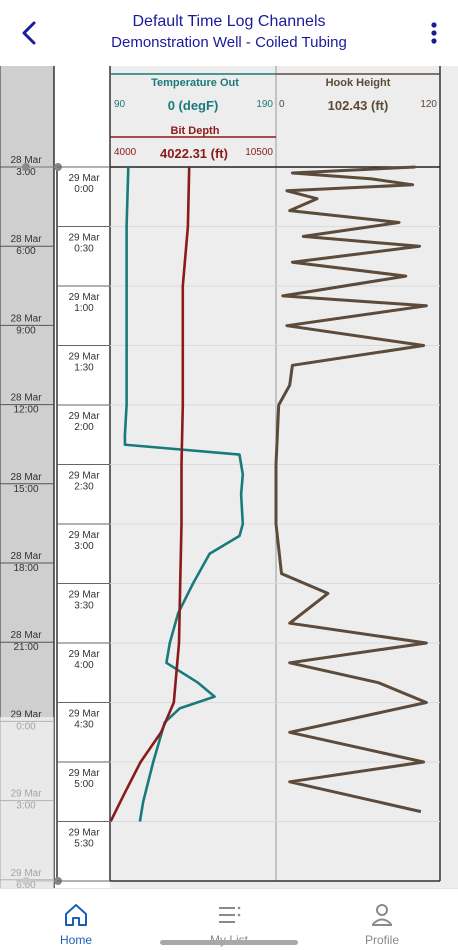 Image resolution: width=458 pixels, height=950 pixels. What do you see at coordinates (84, 189) in the screenshot?
I see `inner-axis-time: 0:00` at bounding box center [84, 189].